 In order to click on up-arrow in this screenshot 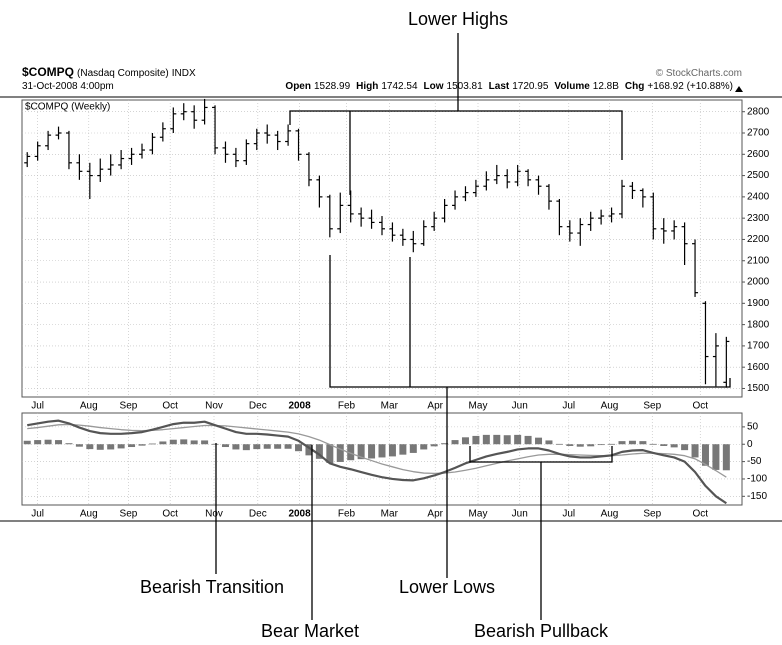, I will do `click(739, 89)`.